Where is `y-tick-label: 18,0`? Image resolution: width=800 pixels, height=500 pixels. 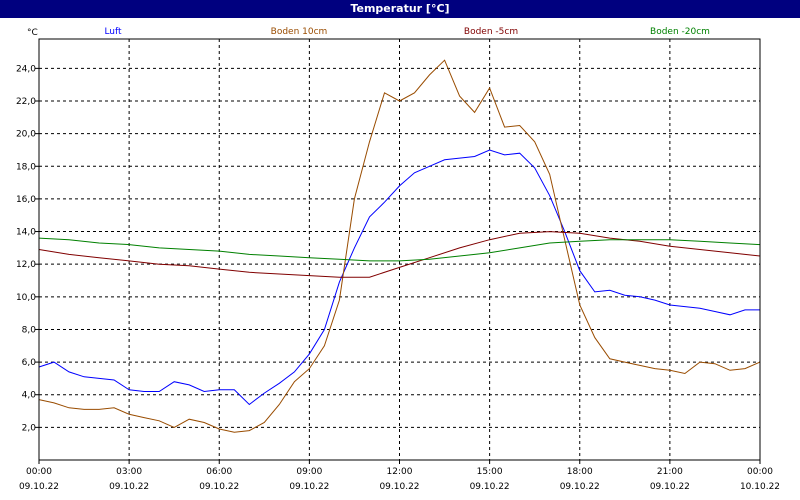
y-tick-label: 18,0 is located at coordinates (26, 167).